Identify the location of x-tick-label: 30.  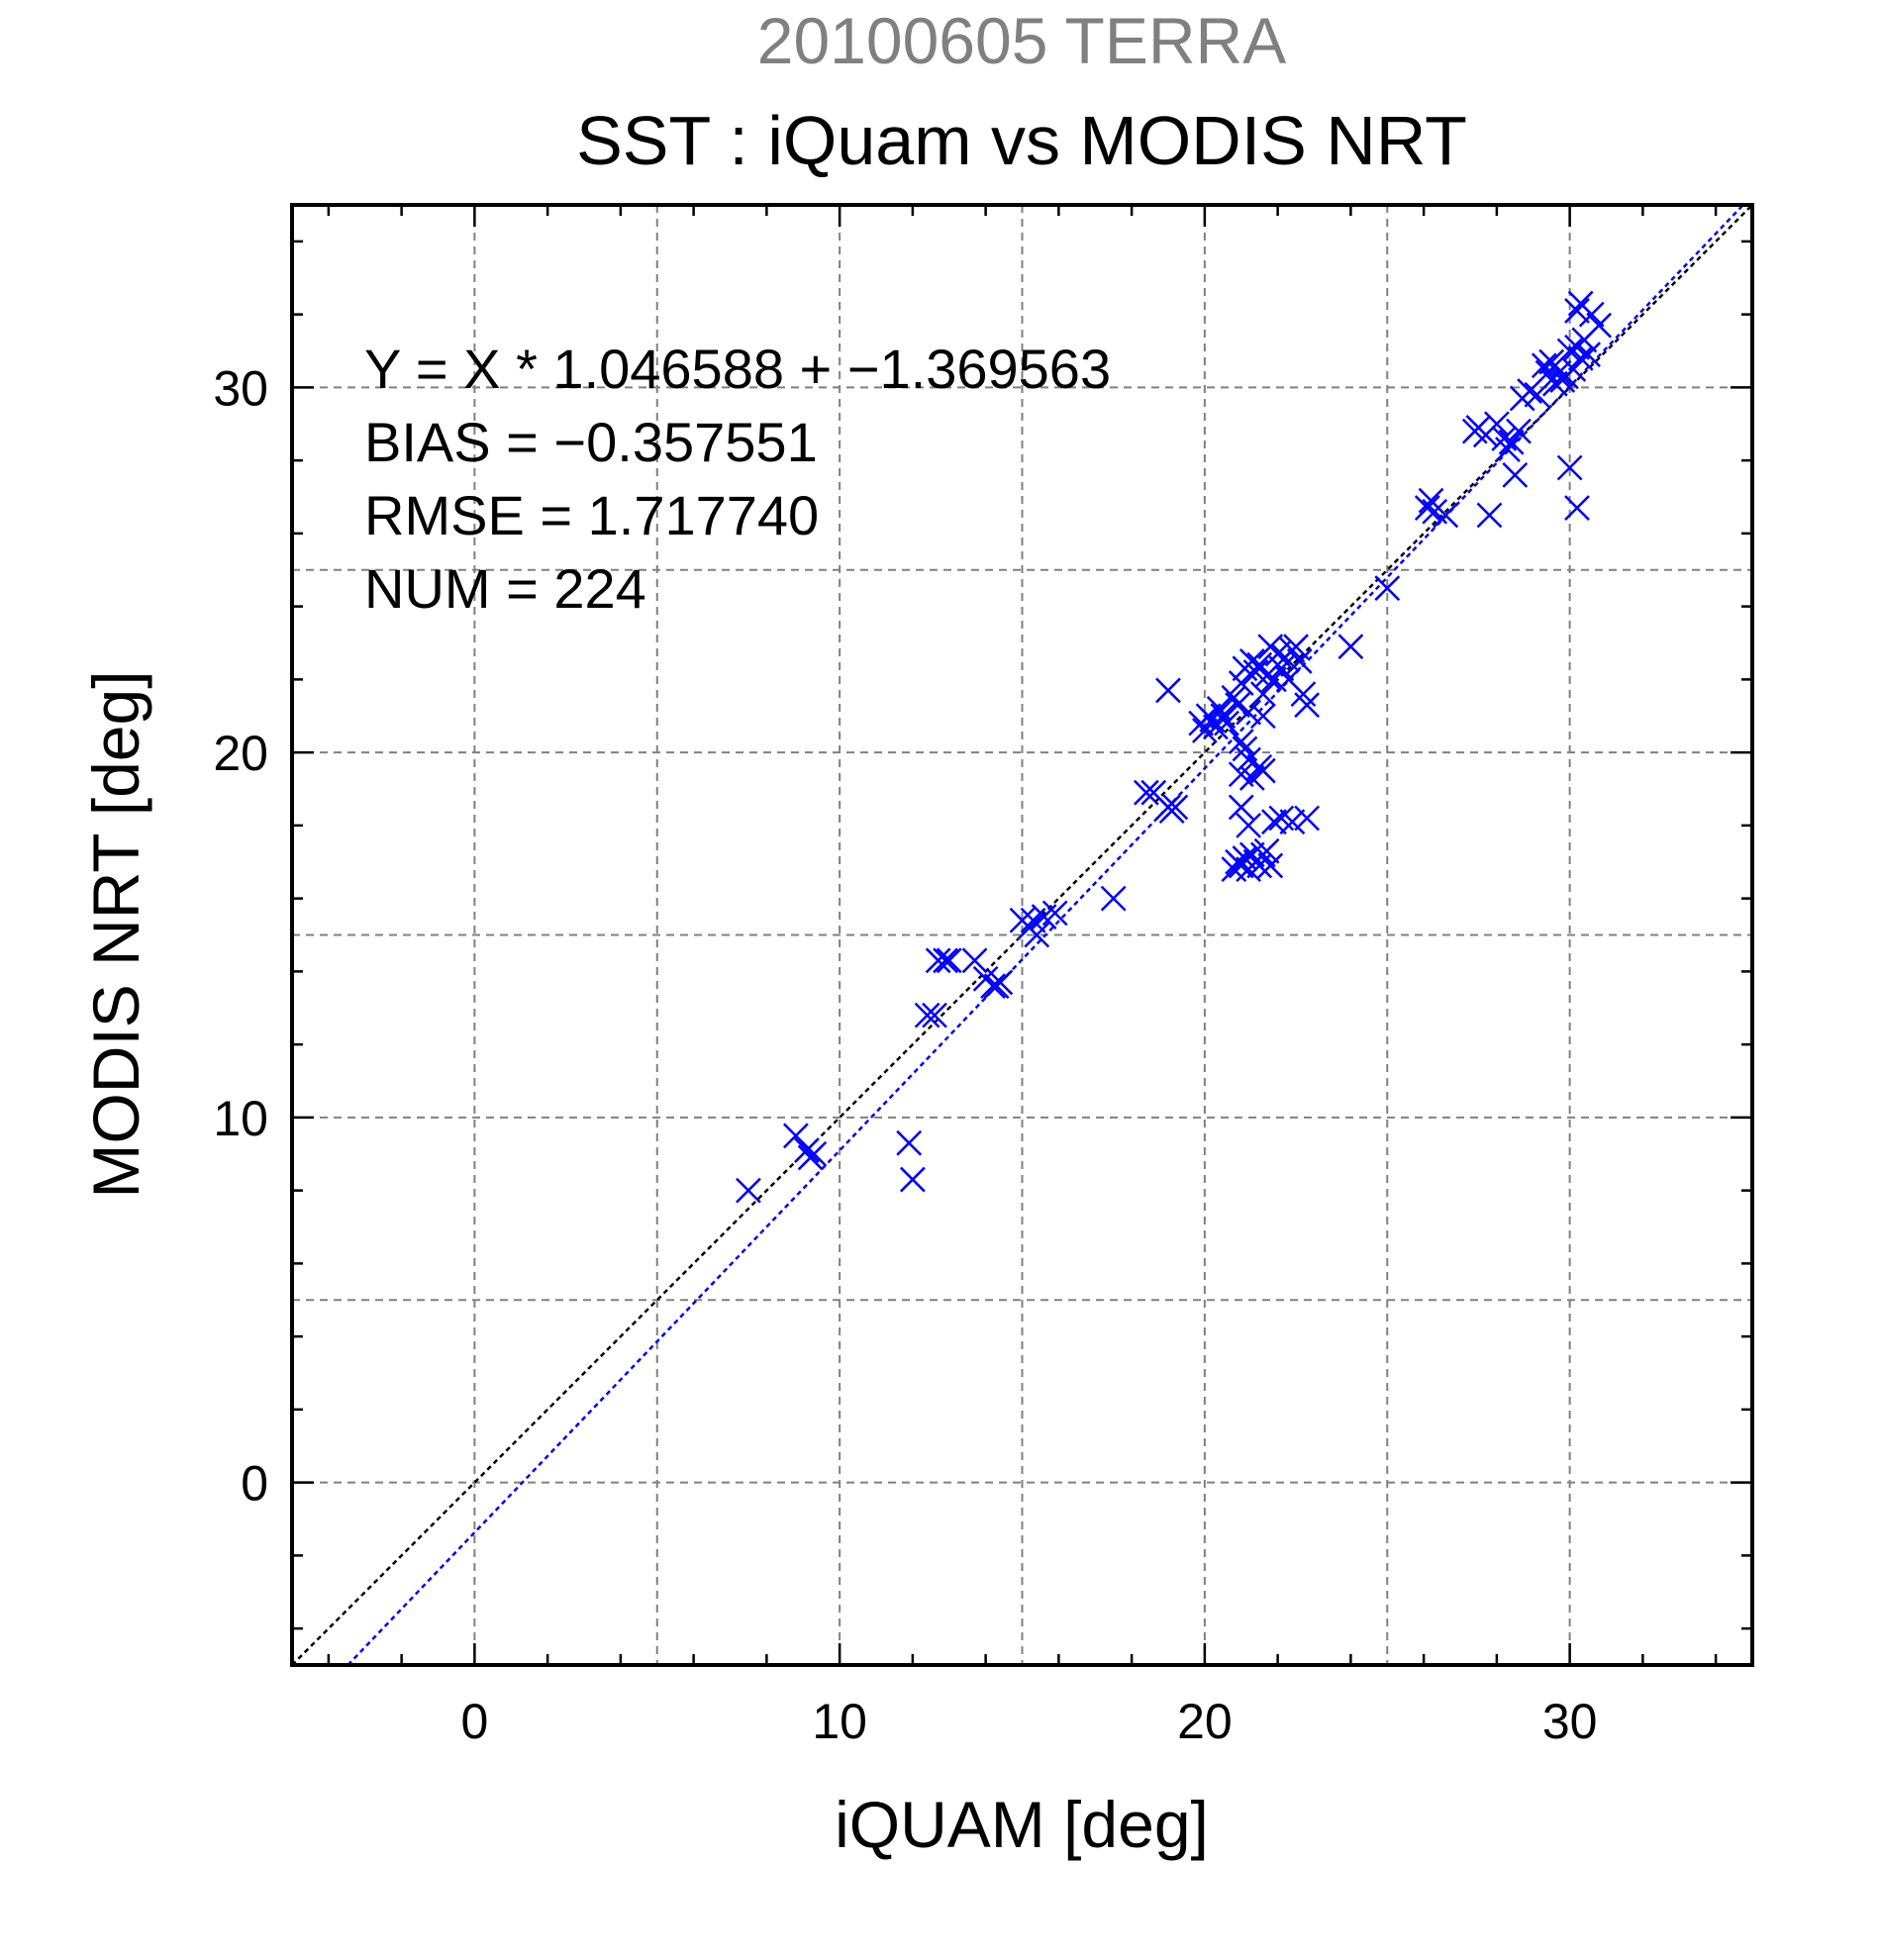
(1570, 1721).